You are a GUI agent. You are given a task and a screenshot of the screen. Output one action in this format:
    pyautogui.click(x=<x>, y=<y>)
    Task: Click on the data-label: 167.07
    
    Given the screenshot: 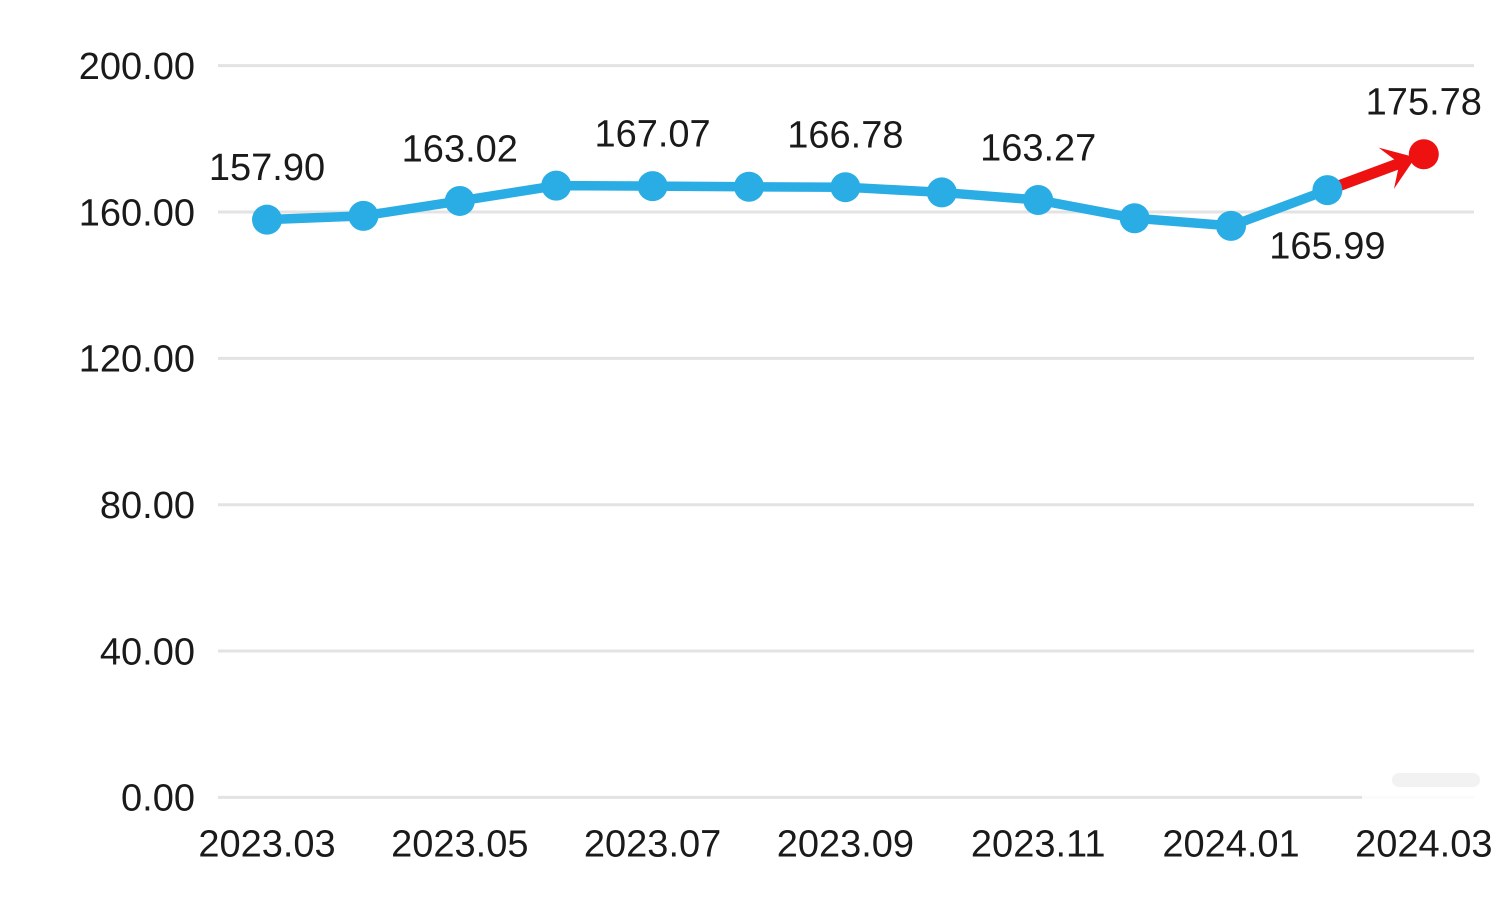 What is the action you would take?
    pyautogui.click(x=652, y=134)
    